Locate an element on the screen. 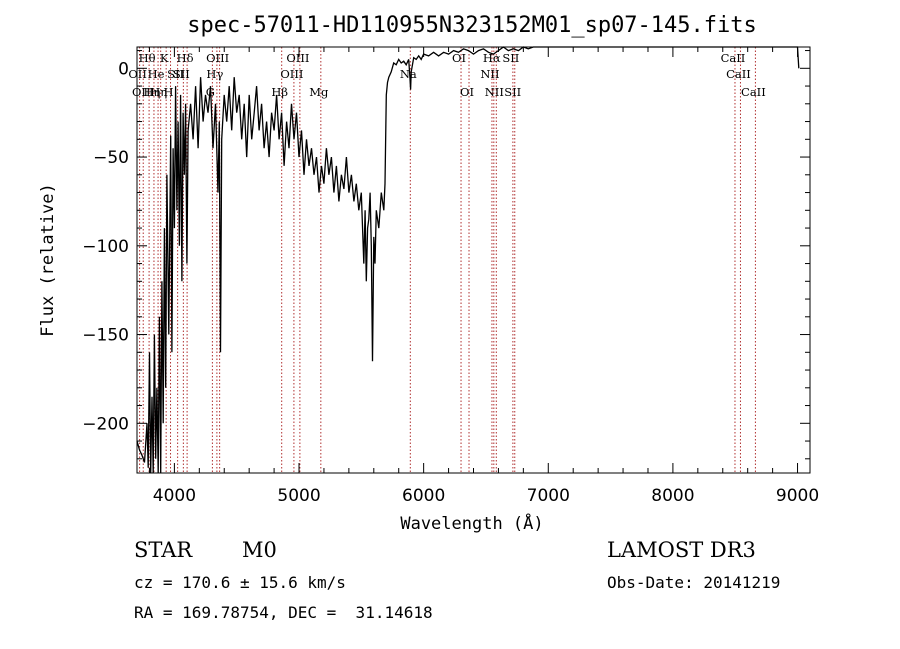 This screenshot has width=900, height=649. coordinates-readout: RA = 169.78754, DEC = 31.14618 is located at coordinates (283, 612).